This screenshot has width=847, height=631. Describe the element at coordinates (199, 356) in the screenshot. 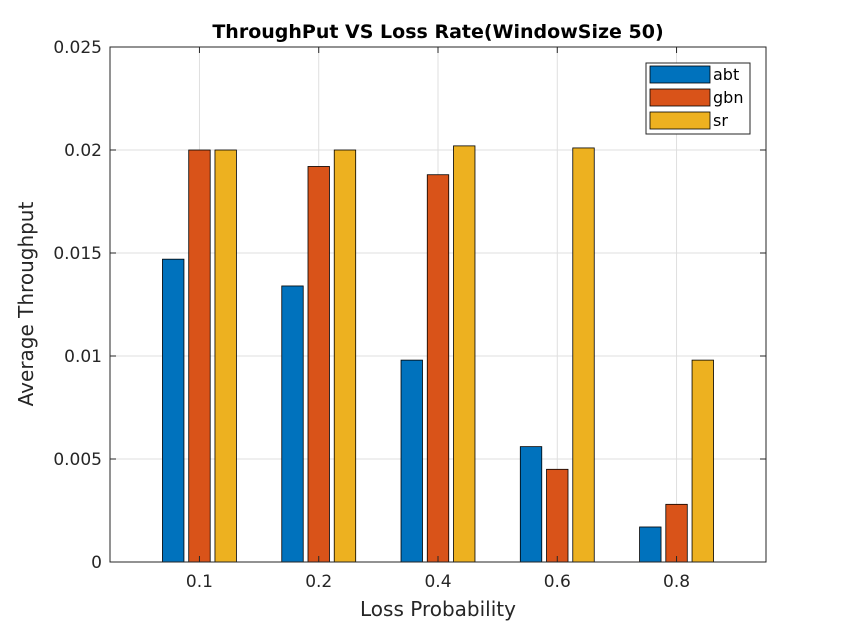

I see `bar-gbn-0.1` at that location.